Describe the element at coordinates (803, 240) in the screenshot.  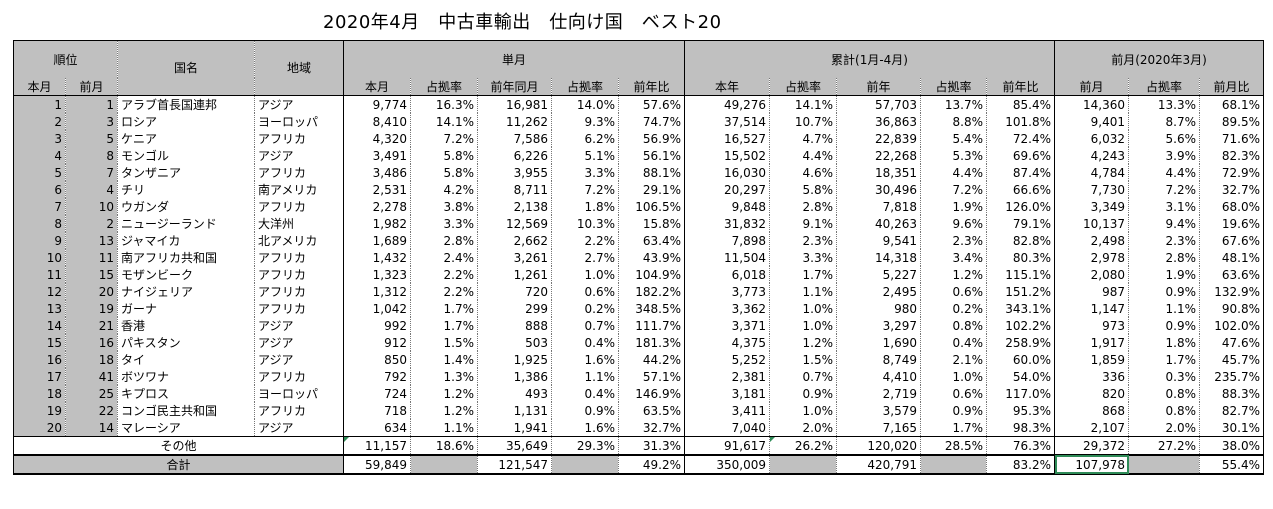
I see `cum-share: 2.3%` at that location.